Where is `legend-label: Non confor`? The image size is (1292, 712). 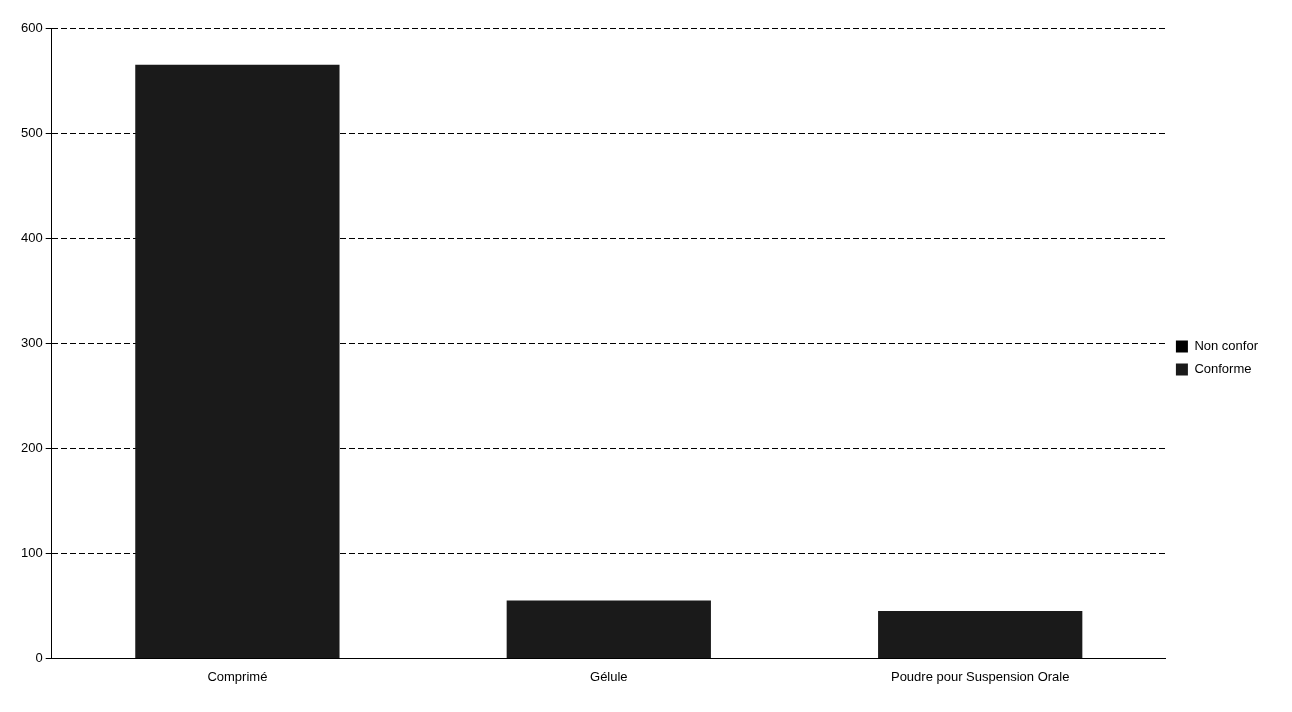 legend-label: Non confor is located at coordinates (1226, 346).